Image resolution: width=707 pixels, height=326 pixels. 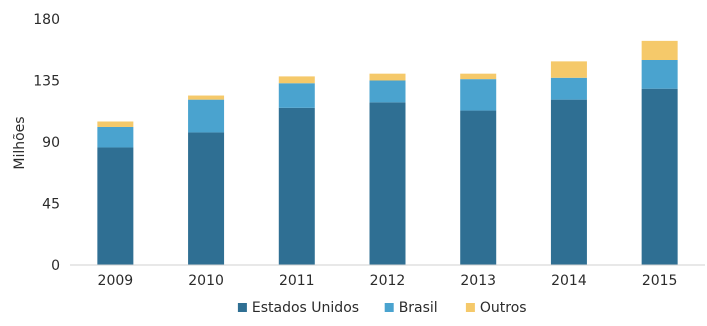 I want to click on y-tick-label: 180, so click(x=46, y=20).